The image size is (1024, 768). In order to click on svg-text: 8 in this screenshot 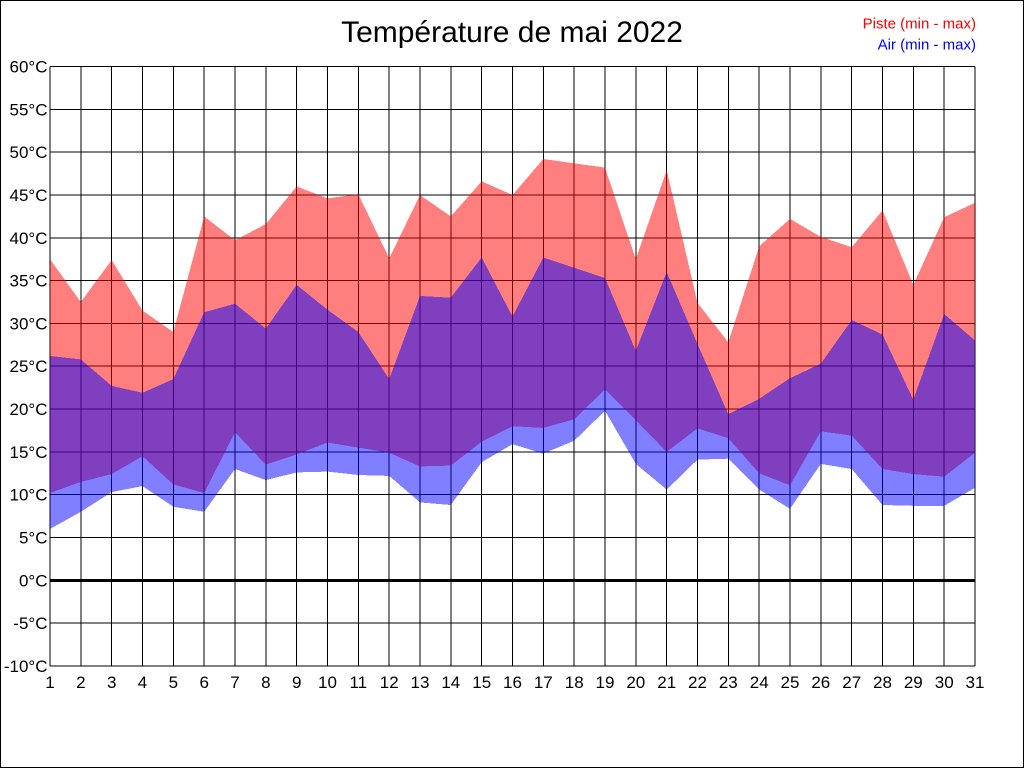, I will do `click(265, 682)`.